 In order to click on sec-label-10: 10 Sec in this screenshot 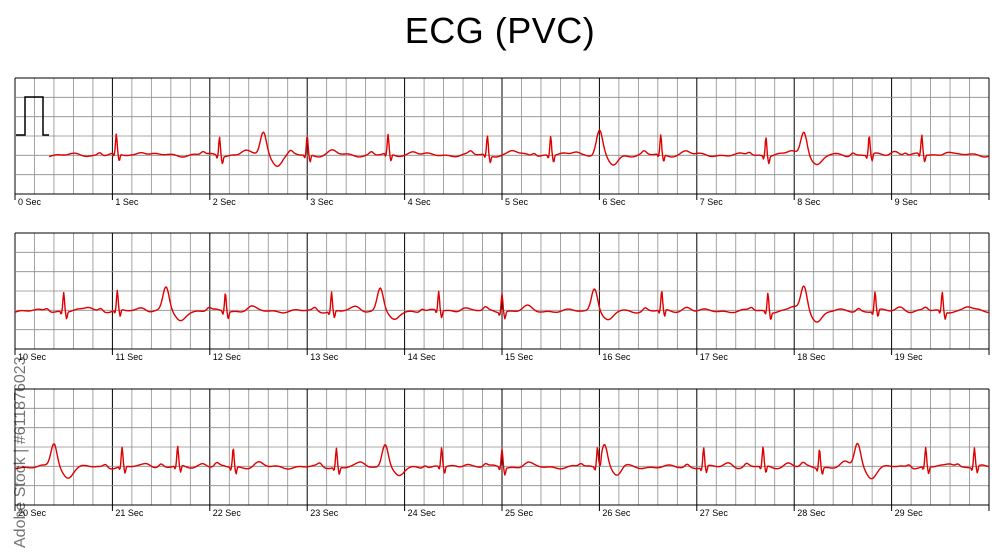, I will do `click(32, 357)`.